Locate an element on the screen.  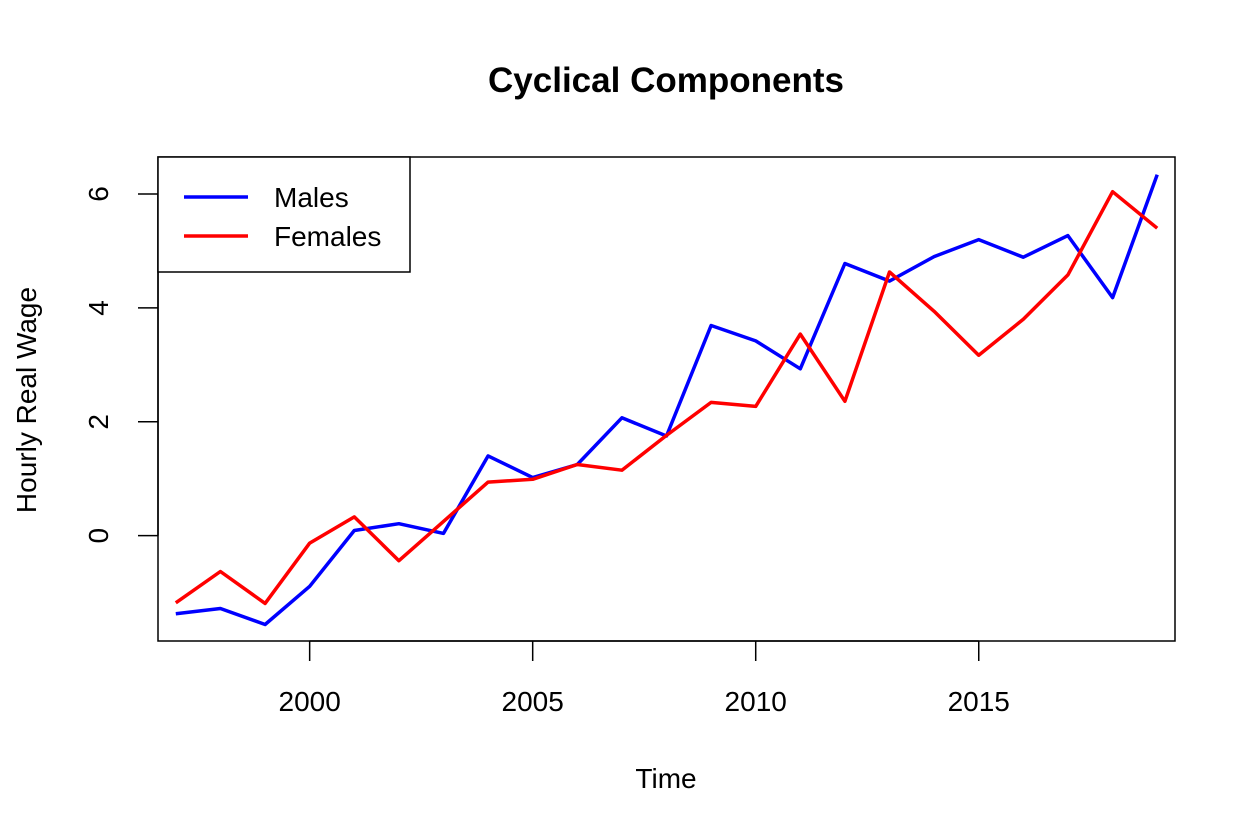
legend-label-males: Males is located at coordinates (311, 197).